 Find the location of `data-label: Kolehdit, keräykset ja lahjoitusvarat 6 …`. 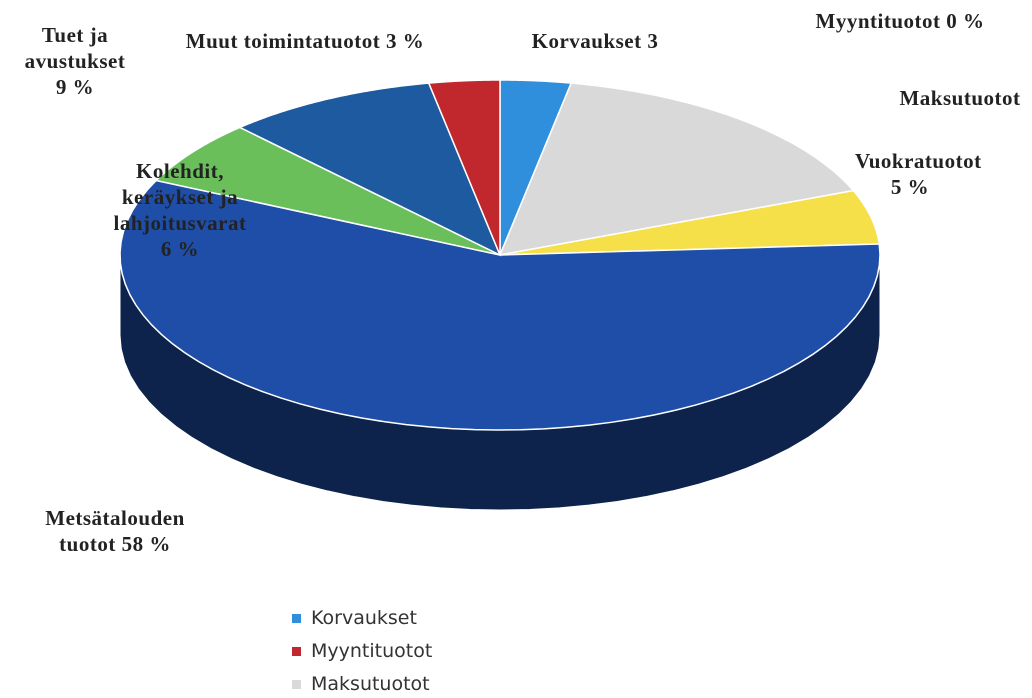

data-label: Kolehdit, keräykset ja lahjoitusvarat 6 … is located at coordinates (180, 210).